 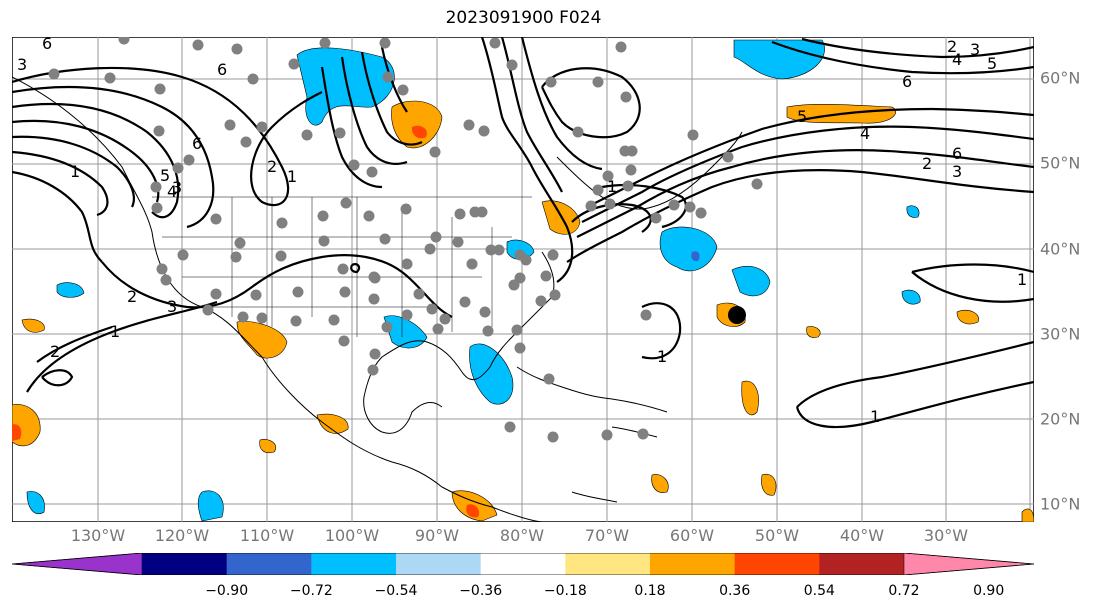 I want to click on lon-label: 80°W, so click(x=522, y=535).